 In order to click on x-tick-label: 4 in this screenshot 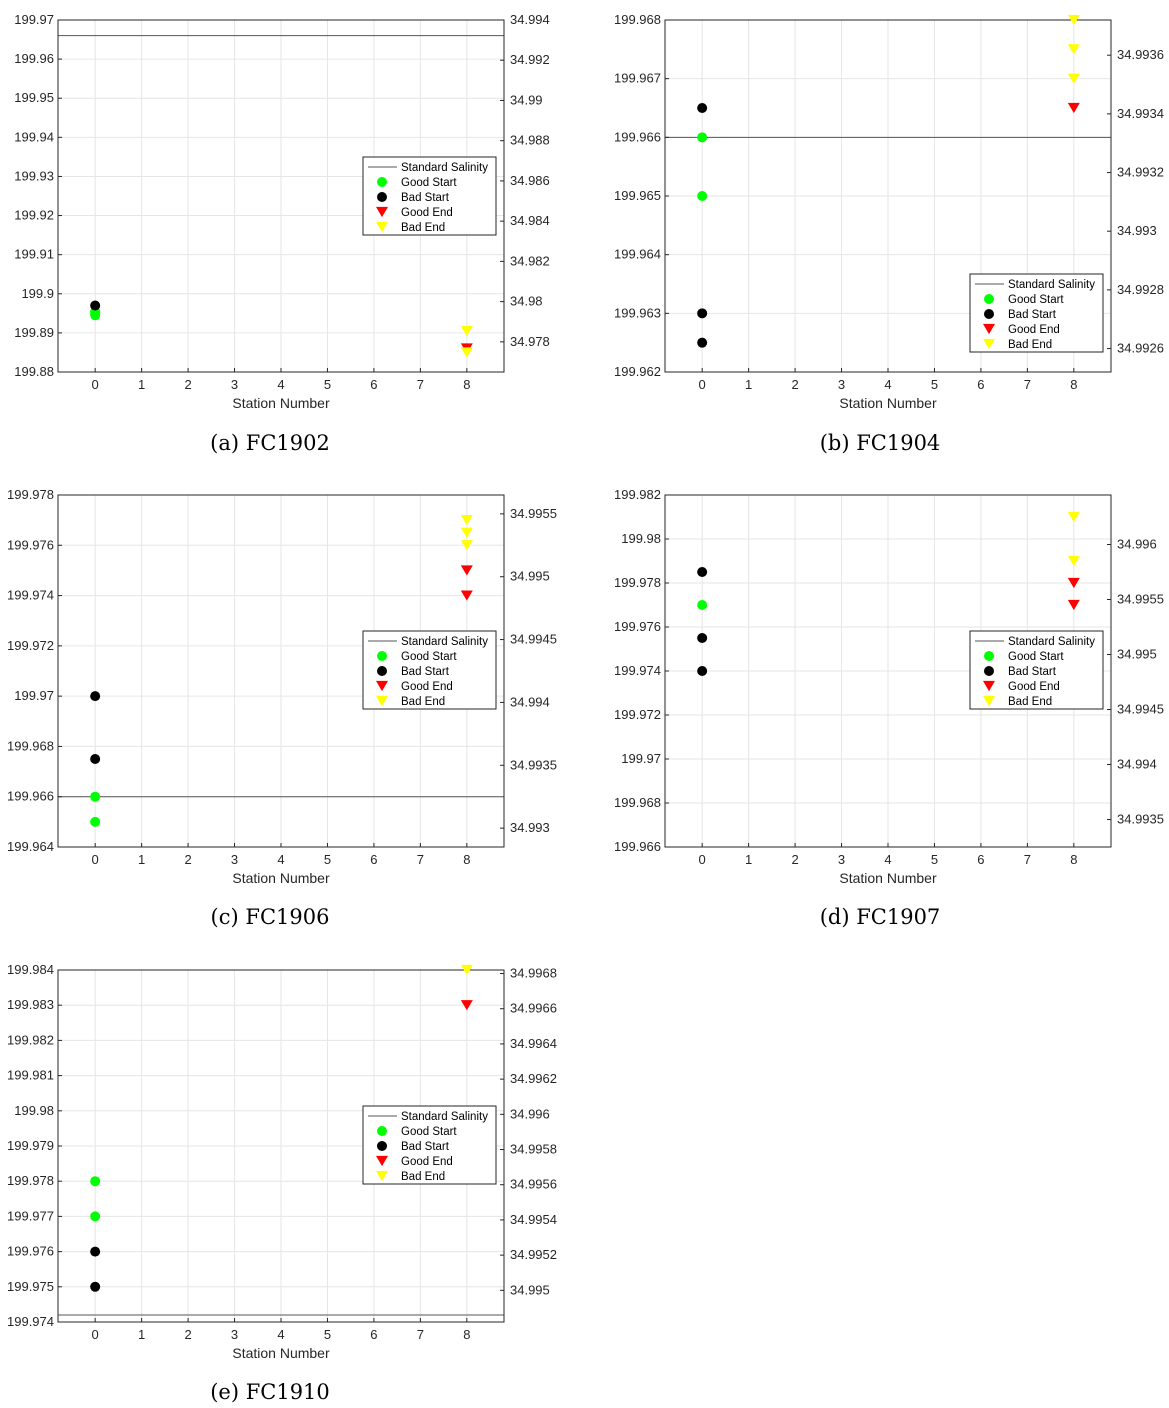, I will do `click(280, 1334)`.